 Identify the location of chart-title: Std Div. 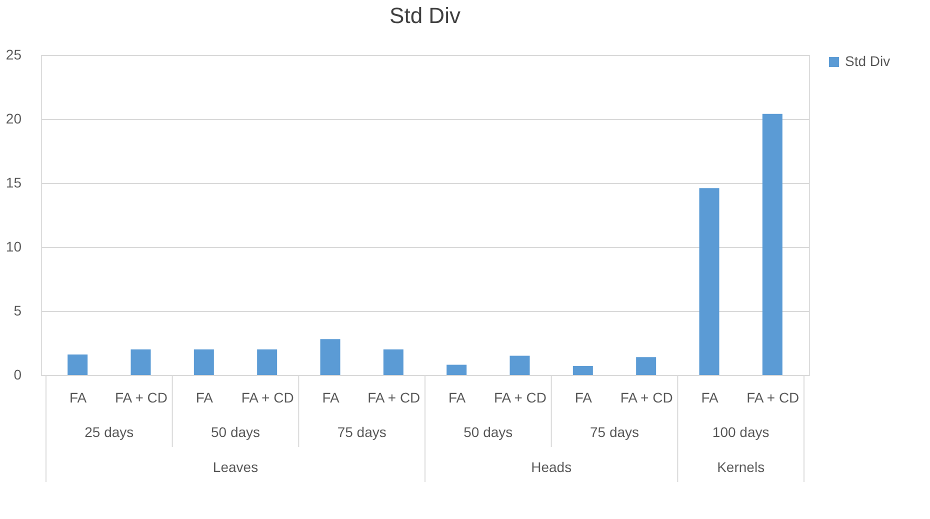
(425, 15).